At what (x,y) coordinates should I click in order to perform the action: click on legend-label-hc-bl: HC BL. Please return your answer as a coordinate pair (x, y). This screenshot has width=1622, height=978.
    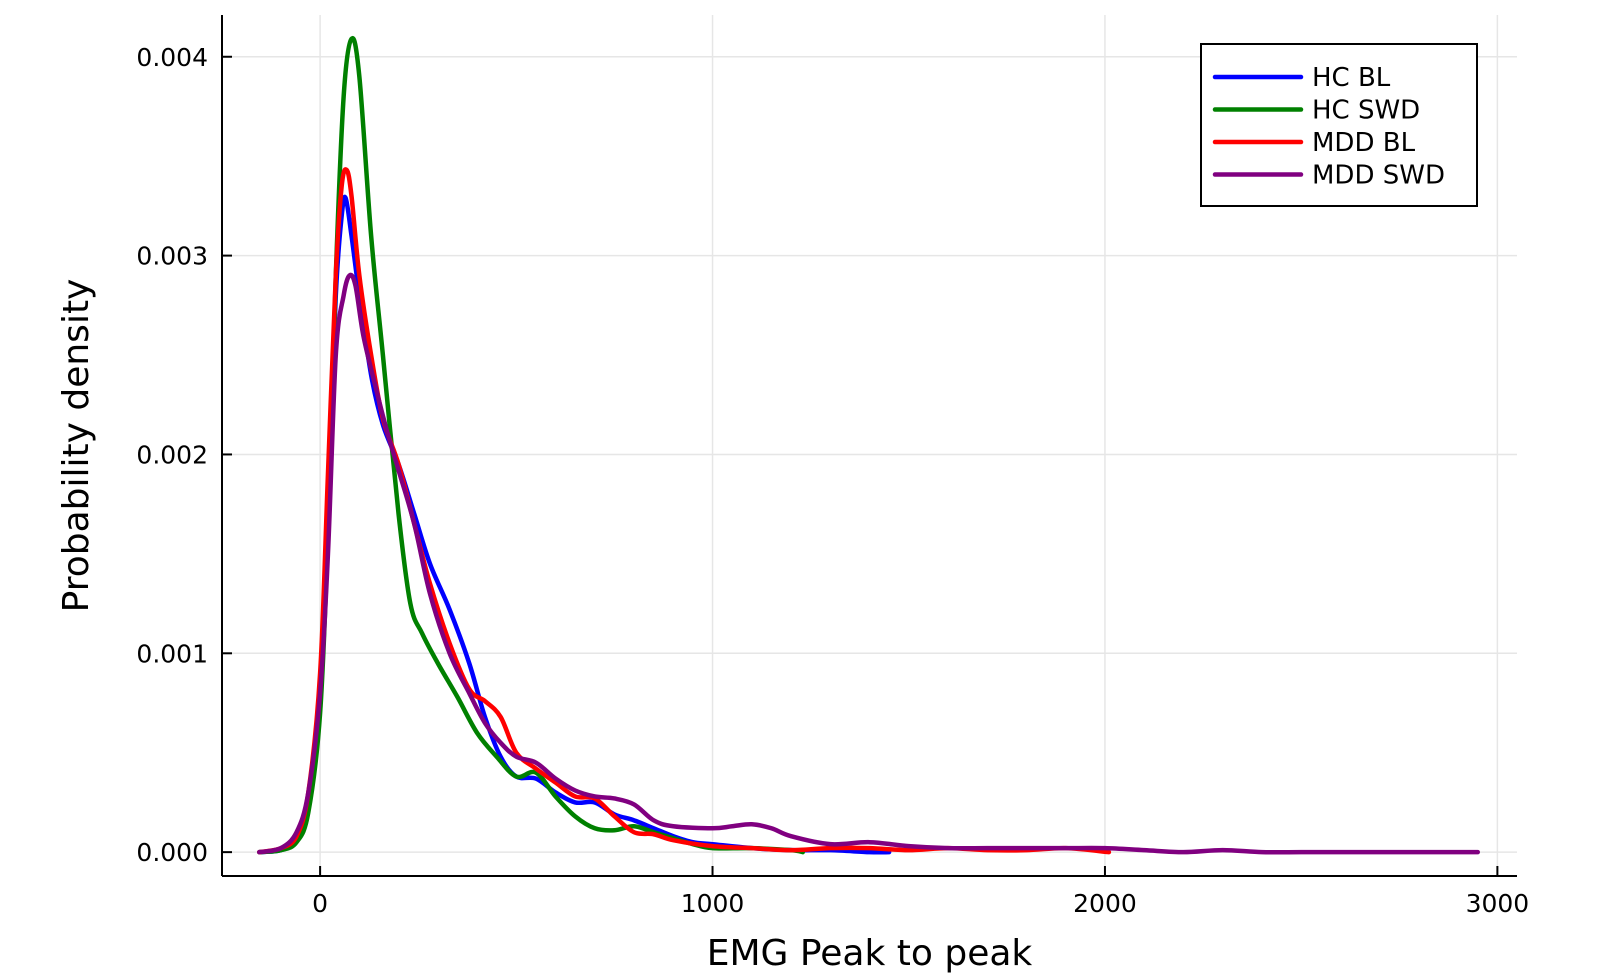
    Looking at the image, I should click on (1351, 78).